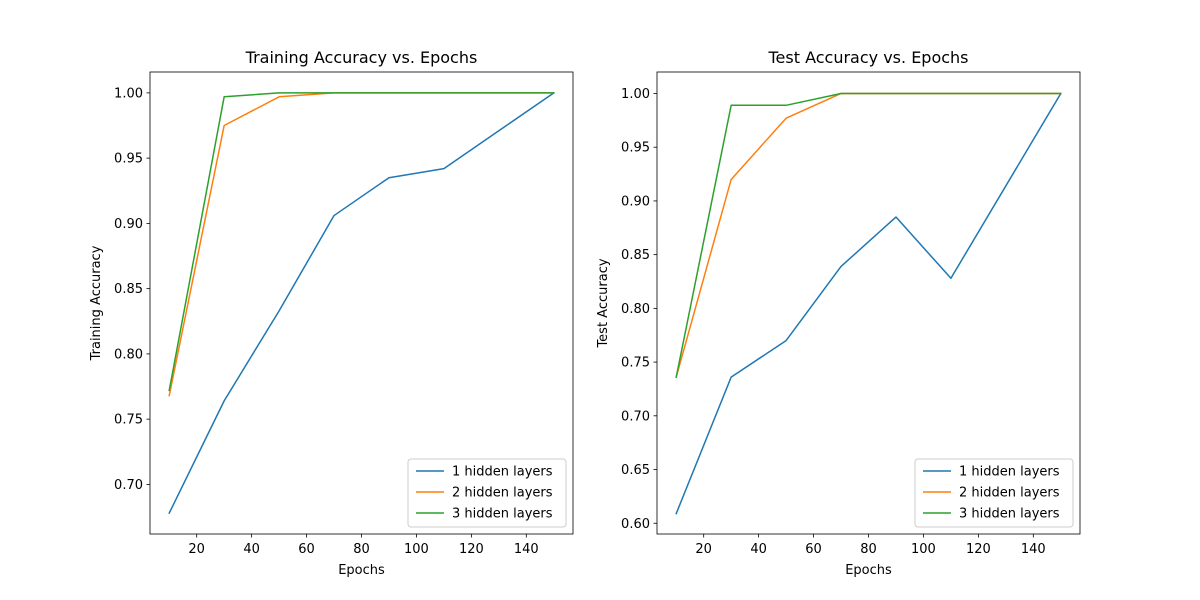 Image resolution: width=1200 pixels, height=600 pixels. What do you see at coordinates (635, 470) in the screenshot?
I see `y-tick-label: 0.65` at bounding box center [635, 470].